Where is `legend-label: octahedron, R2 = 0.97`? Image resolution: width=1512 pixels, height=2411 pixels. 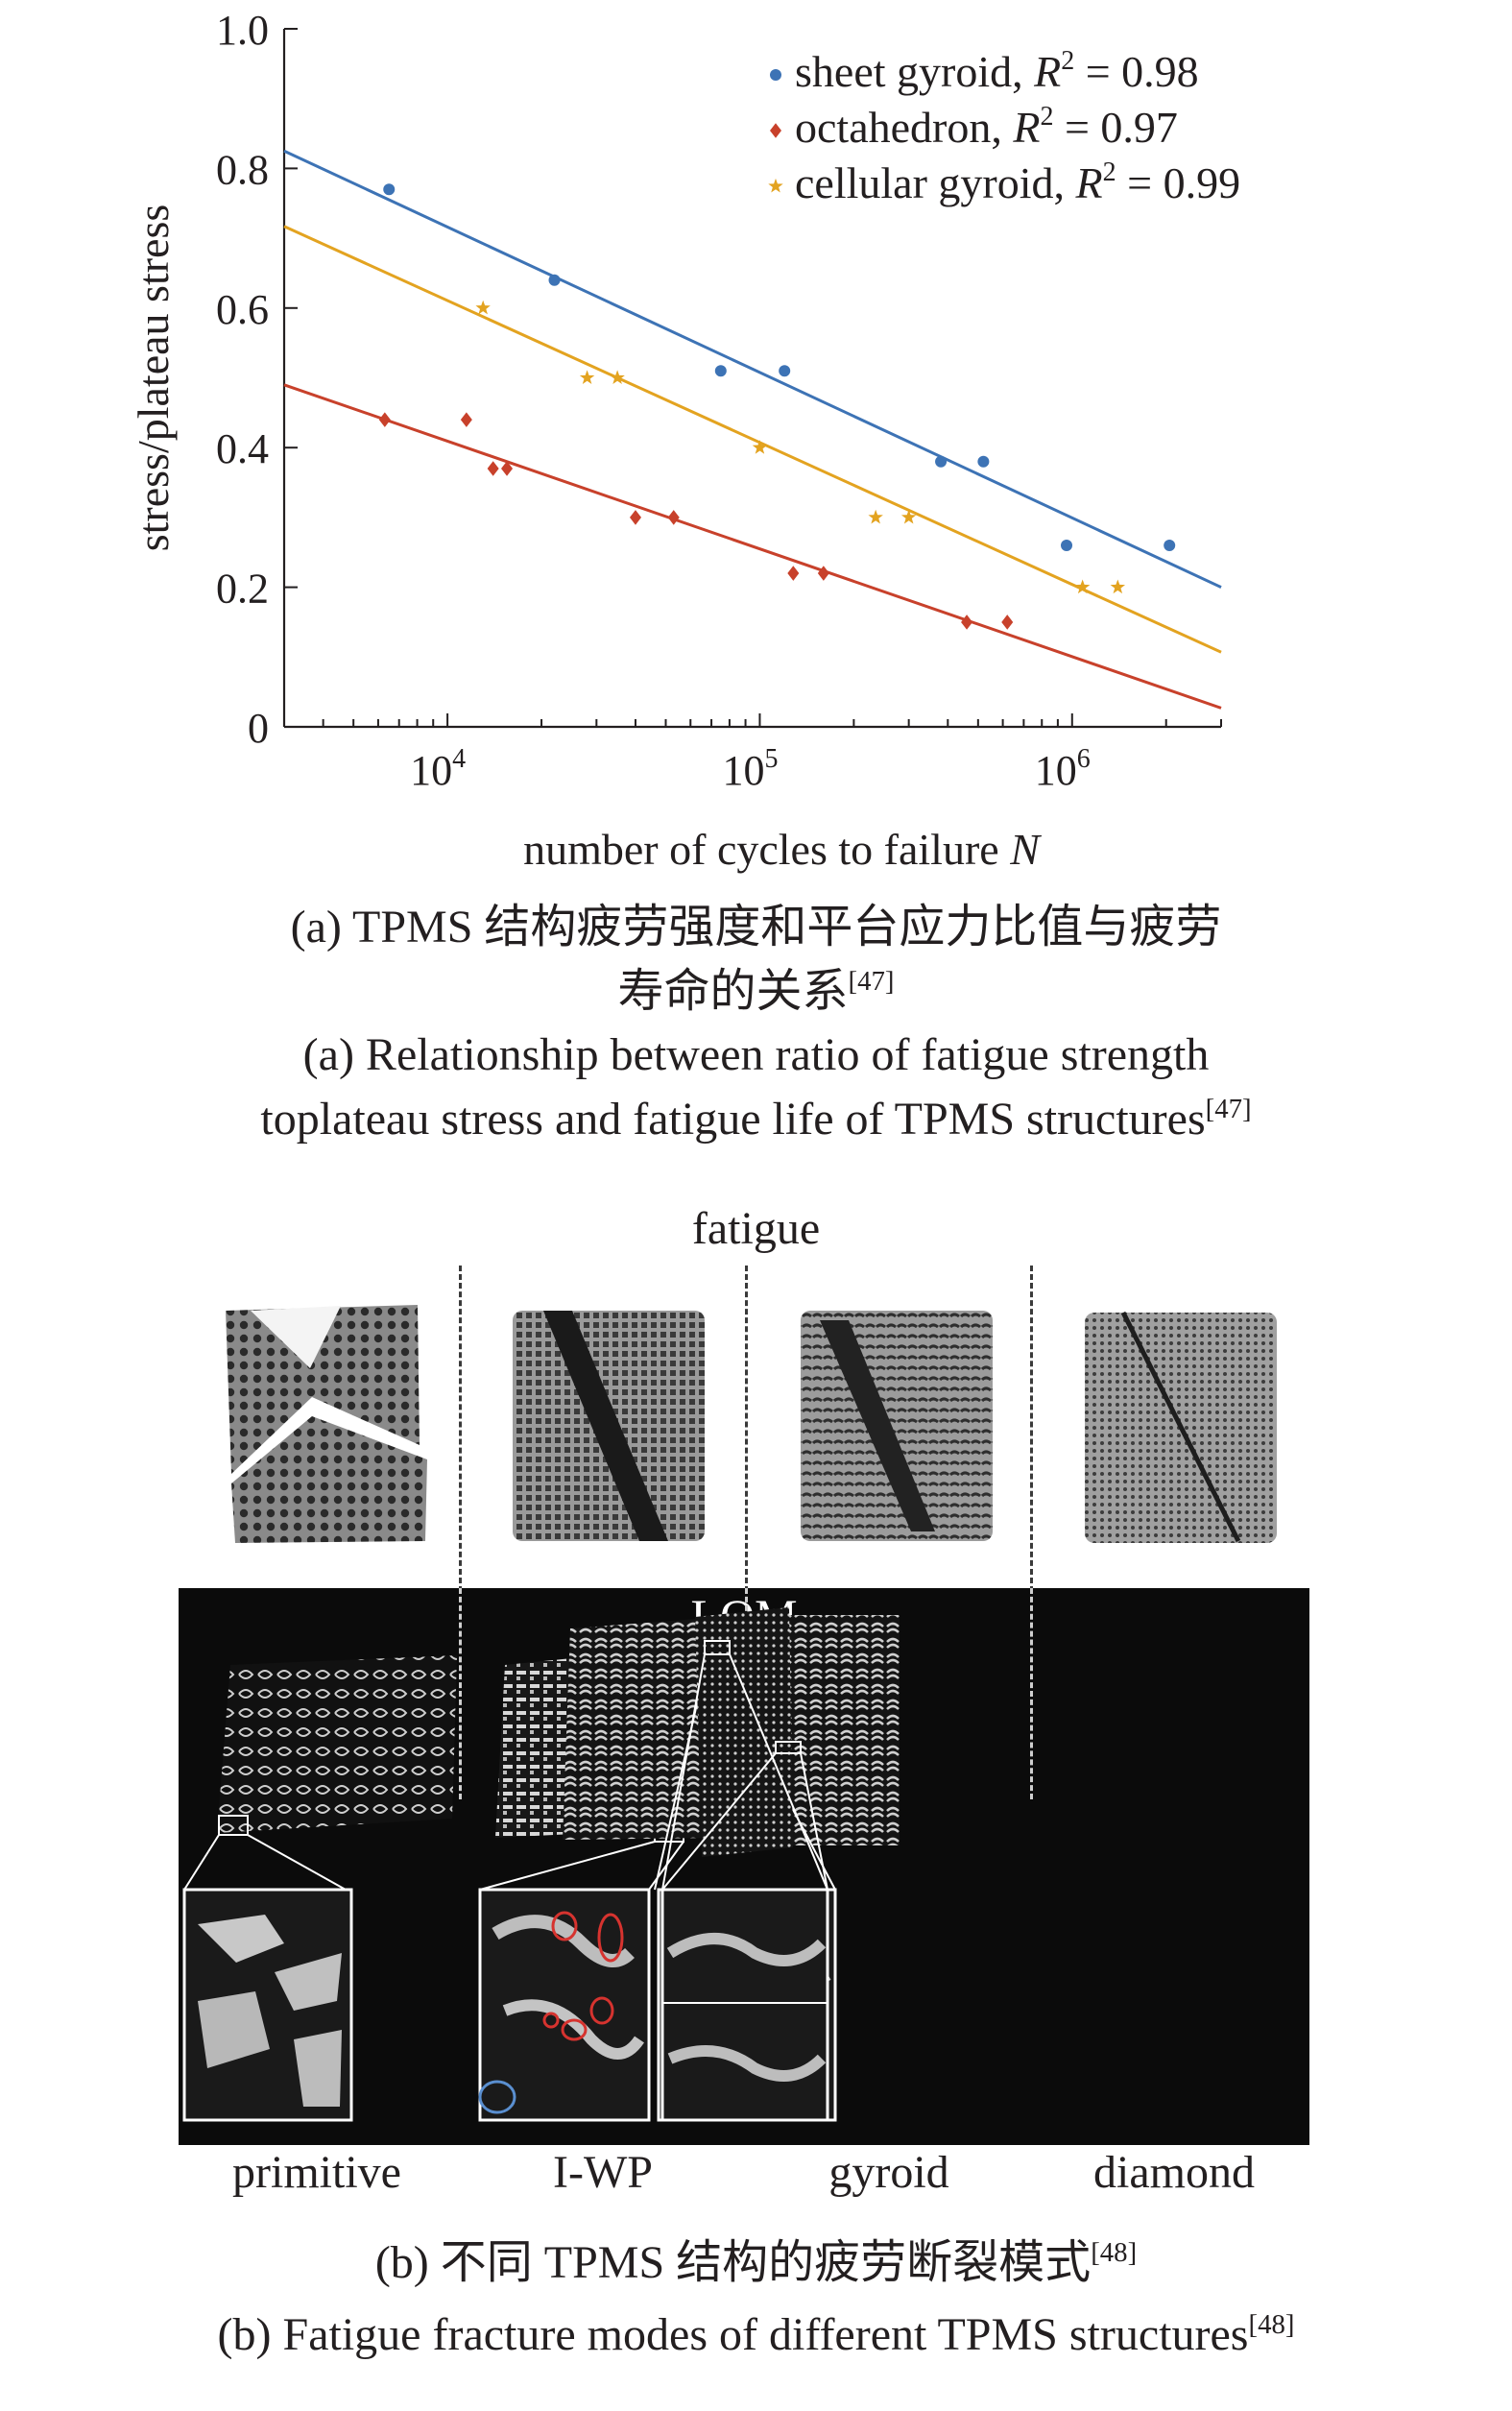
legend-label: octahedron, R2 = 0.97 is located at coordinates (986, 127).